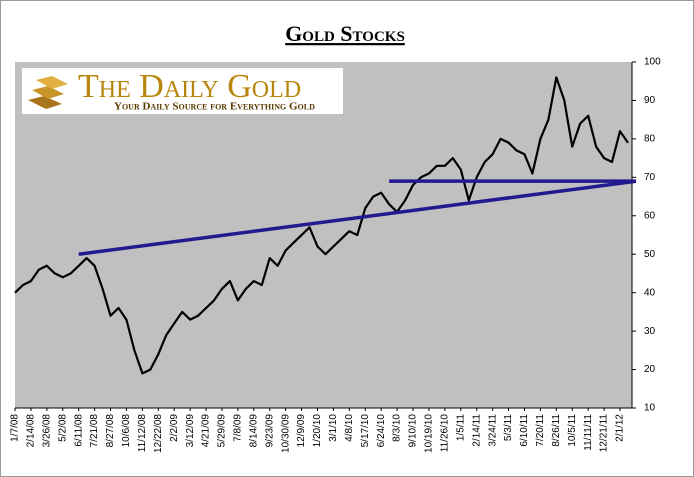 The width and height of the screenshot is (694, 477). Describe the element at coordinates (158, 433) in the screenshot. I see `x-tick-label: 12/22/08` at that location.